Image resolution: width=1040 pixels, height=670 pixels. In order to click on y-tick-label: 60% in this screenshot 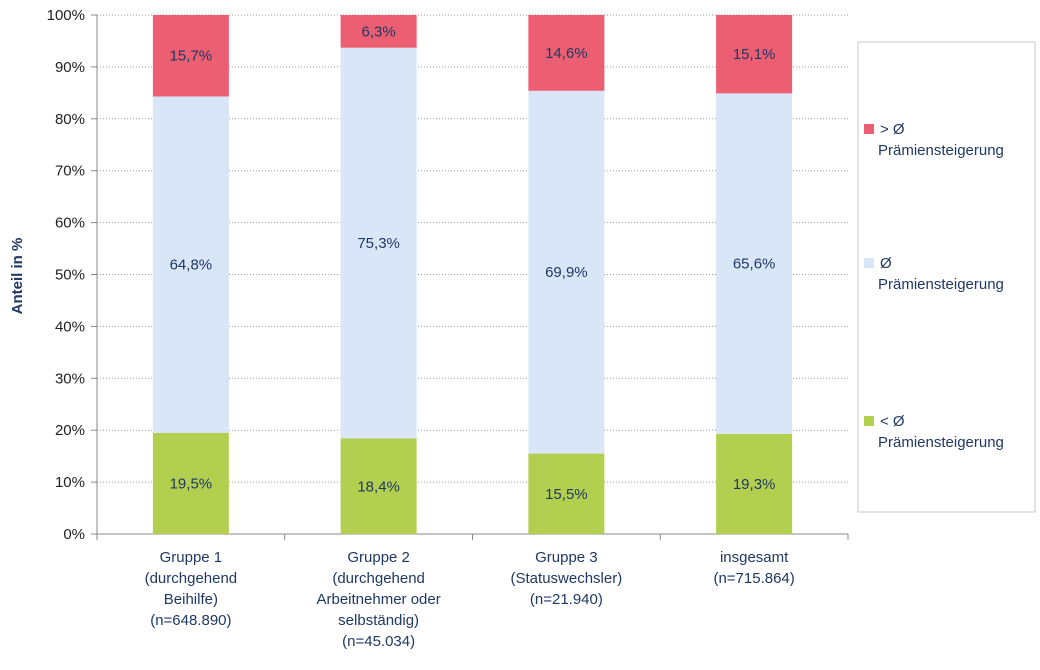, I will do `click(70, 223)`.